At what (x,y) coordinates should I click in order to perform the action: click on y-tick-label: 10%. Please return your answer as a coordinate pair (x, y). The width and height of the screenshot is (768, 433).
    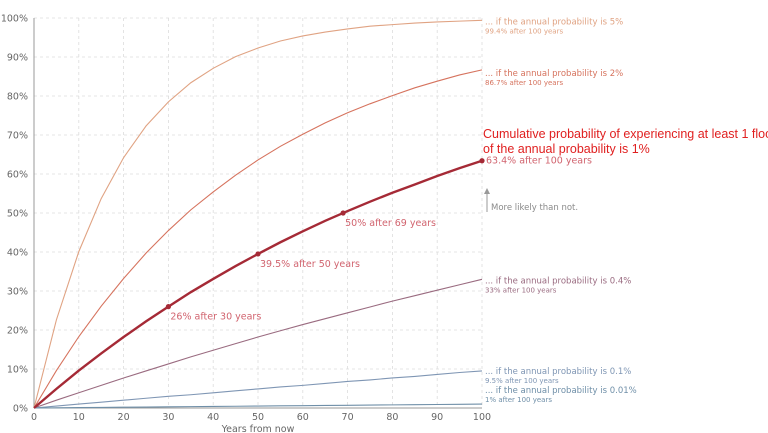
    Looking at the image, I should click on (17, 370).